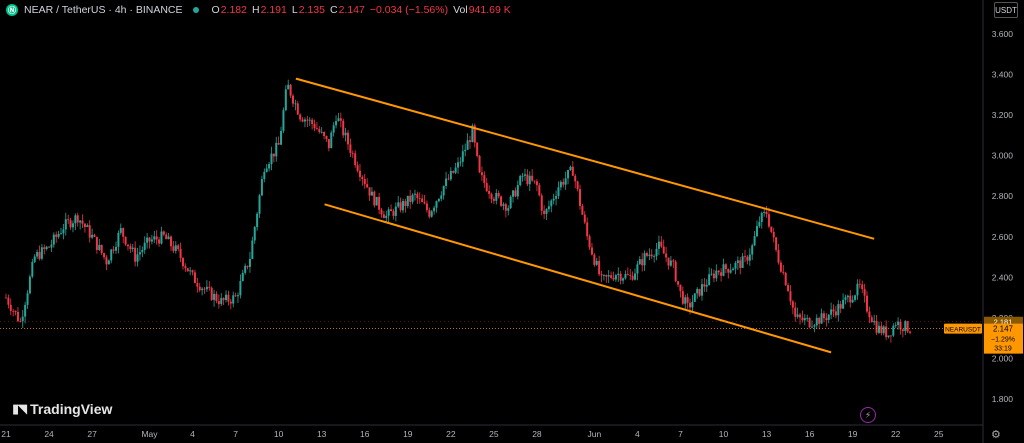 Image resolution: width=1024 pixels, height=443 pixels. I want to click on tradingview-logo: ▮◥ TradingView, so click(62, 409).